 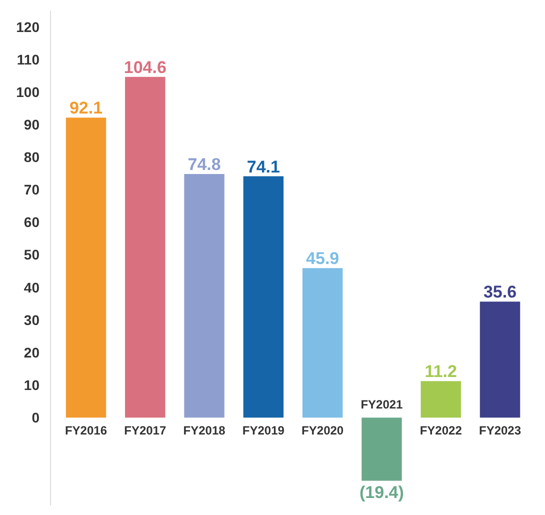 I want to click on y-tick-label: 100, so click(x=28, y=92).